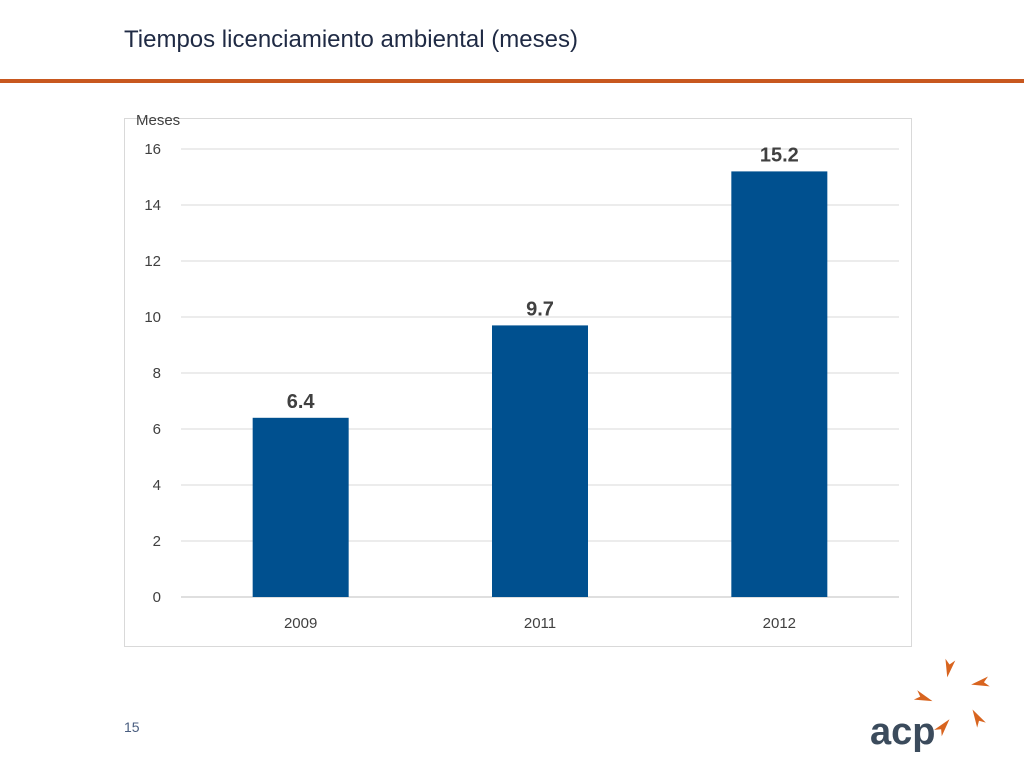  I want to click on acp-logo: acp, so click(930, 705).